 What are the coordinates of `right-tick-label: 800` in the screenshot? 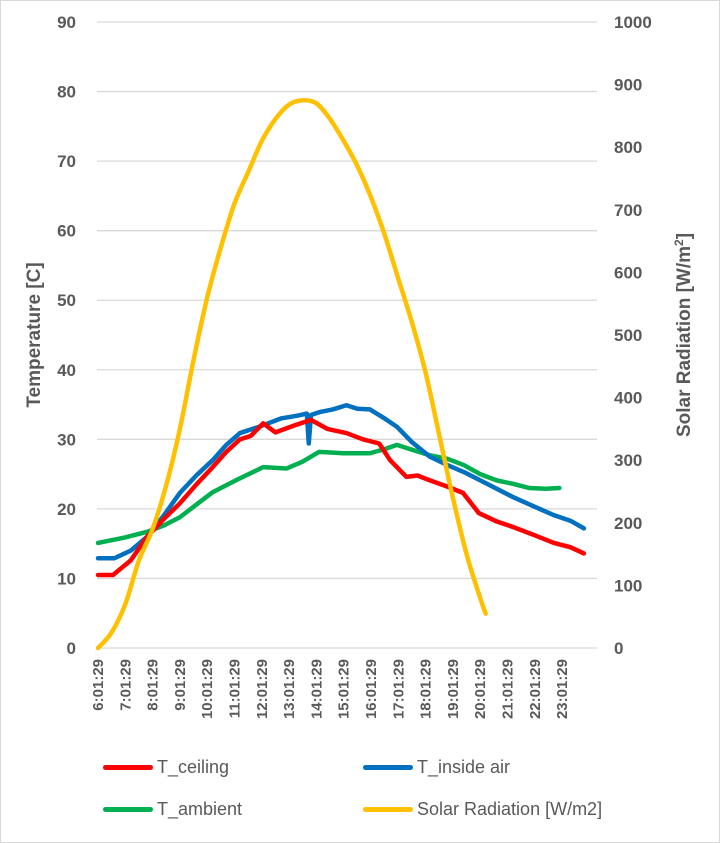 It's located at (628, 147).